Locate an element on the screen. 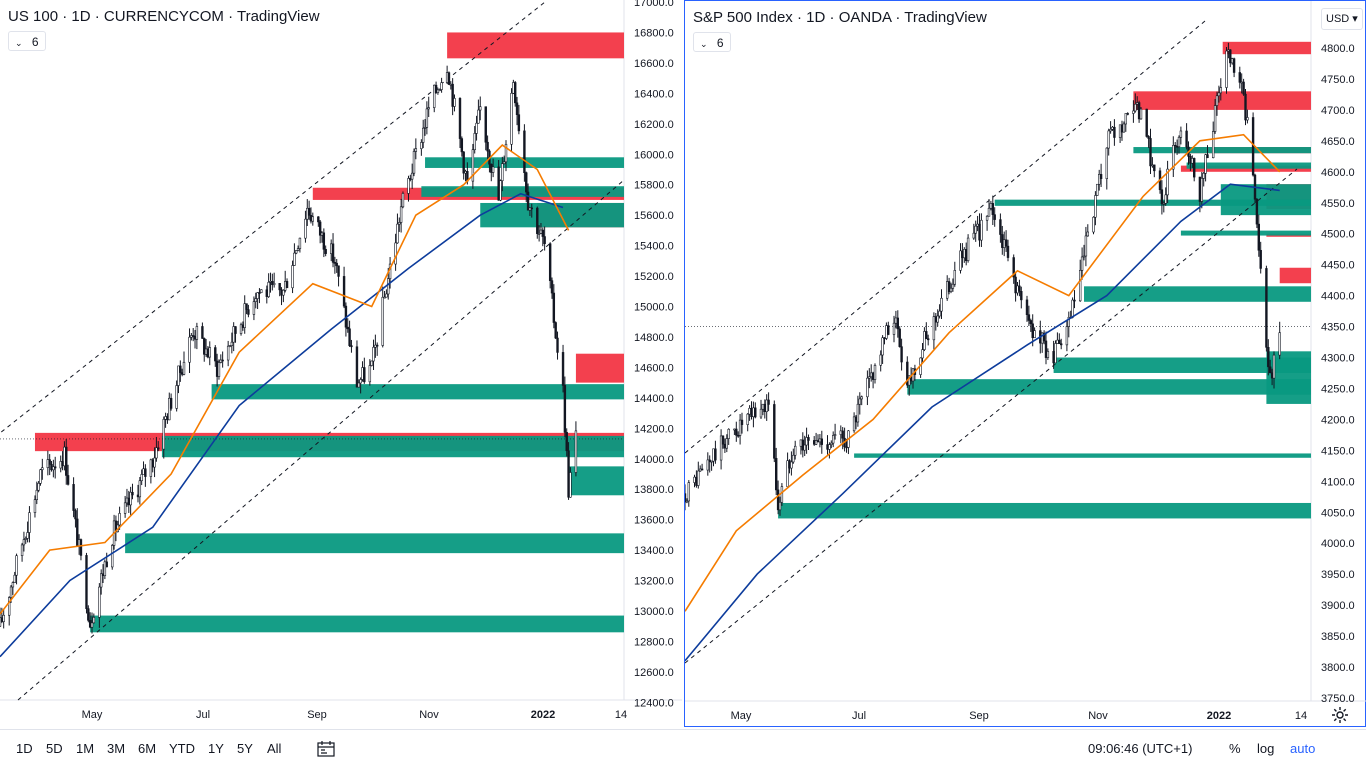  range-1d: 1D is located at coordinates (24, 748).